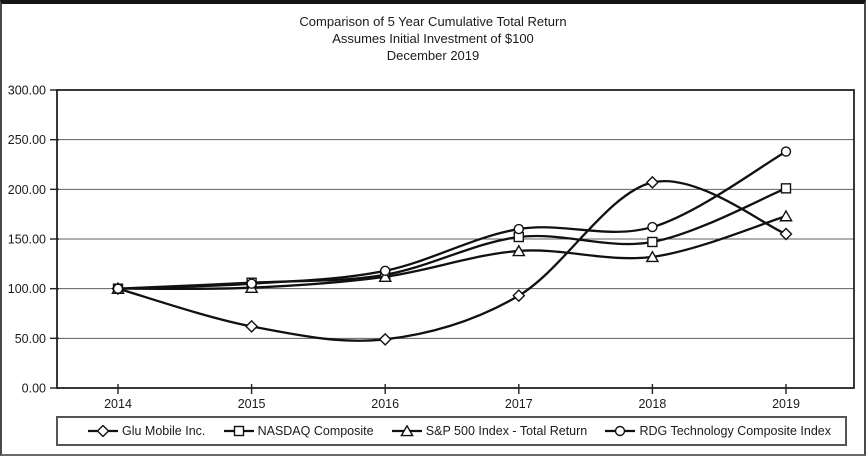 This screenshot has height=456, width=866. I want to click on square-legend-marker, so click(238, 431).